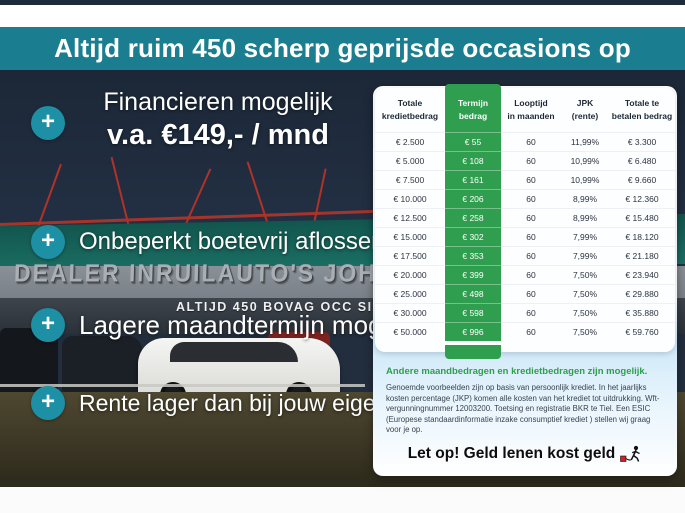  I want to click on table-cell: € 108, so click(473, 160).